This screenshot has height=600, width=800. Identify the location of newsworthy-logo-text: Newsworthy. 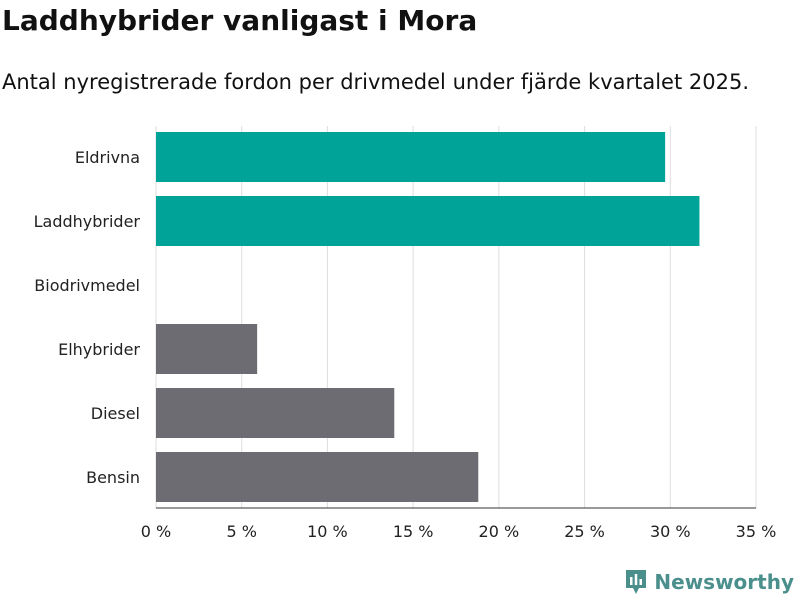
(724, 582).